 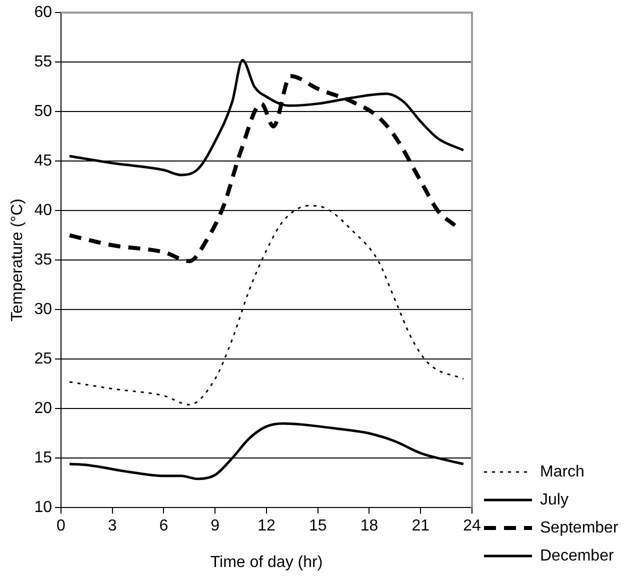 What do you see at coordinates (163, 526) in the screenshot?
I see `x-tick-label: 6` at bounding box center [163, 526].